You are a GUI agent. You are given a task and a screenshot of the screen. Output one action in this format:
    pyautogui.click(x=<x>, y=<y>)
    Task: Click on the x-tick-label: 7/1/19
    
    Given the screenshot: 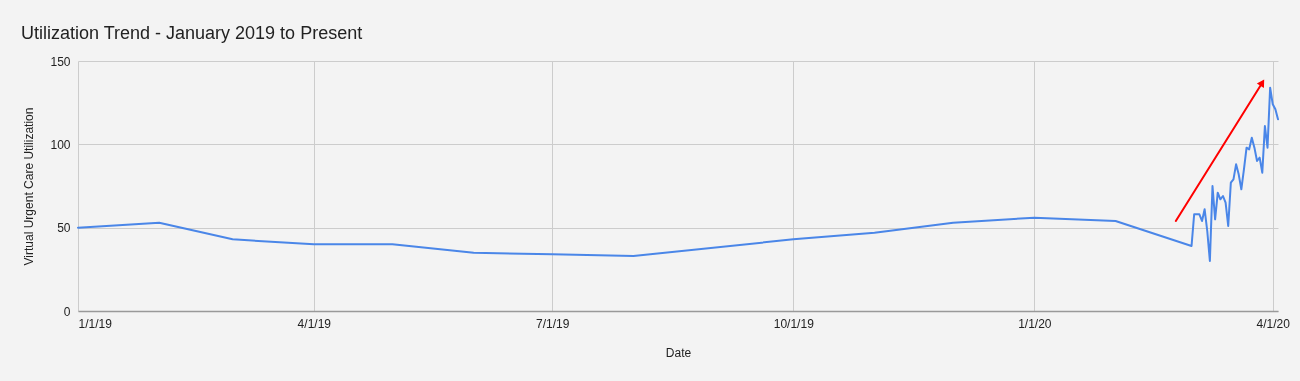 What is the action you would take?
    pyautogui.click(x=553, y=323)
    